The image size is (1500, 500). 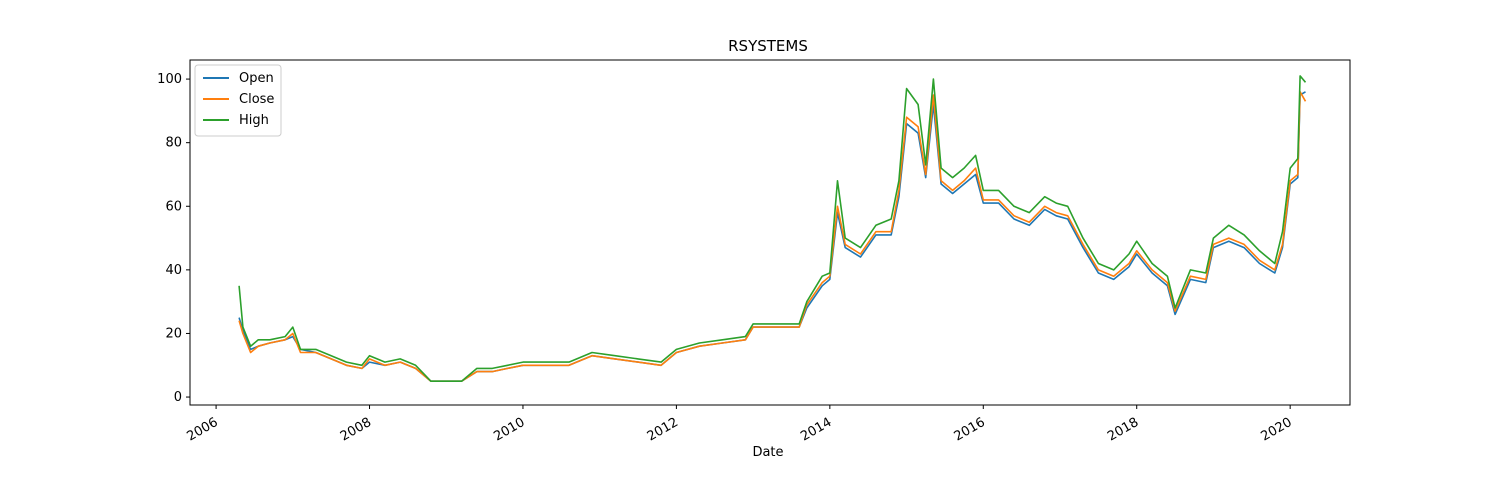 I want to click on x-tick-label: 2010, so click(x=509, y=430).